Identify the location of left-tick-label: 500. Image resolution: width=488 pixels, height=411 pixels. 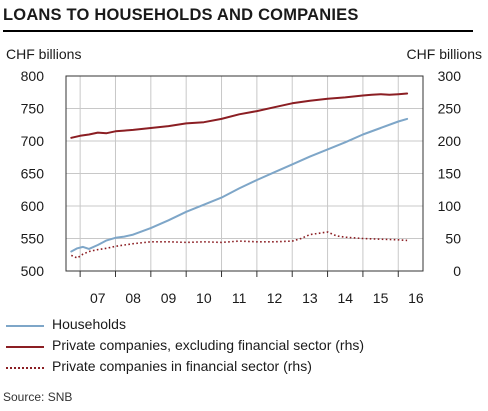
(33, 271).